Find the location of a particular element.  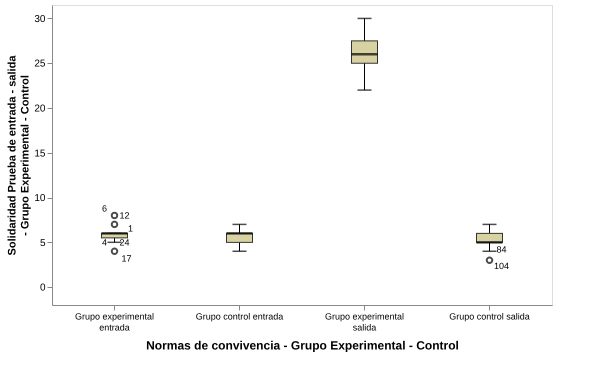

annotation: 17 is located at coordinates (126, 258).